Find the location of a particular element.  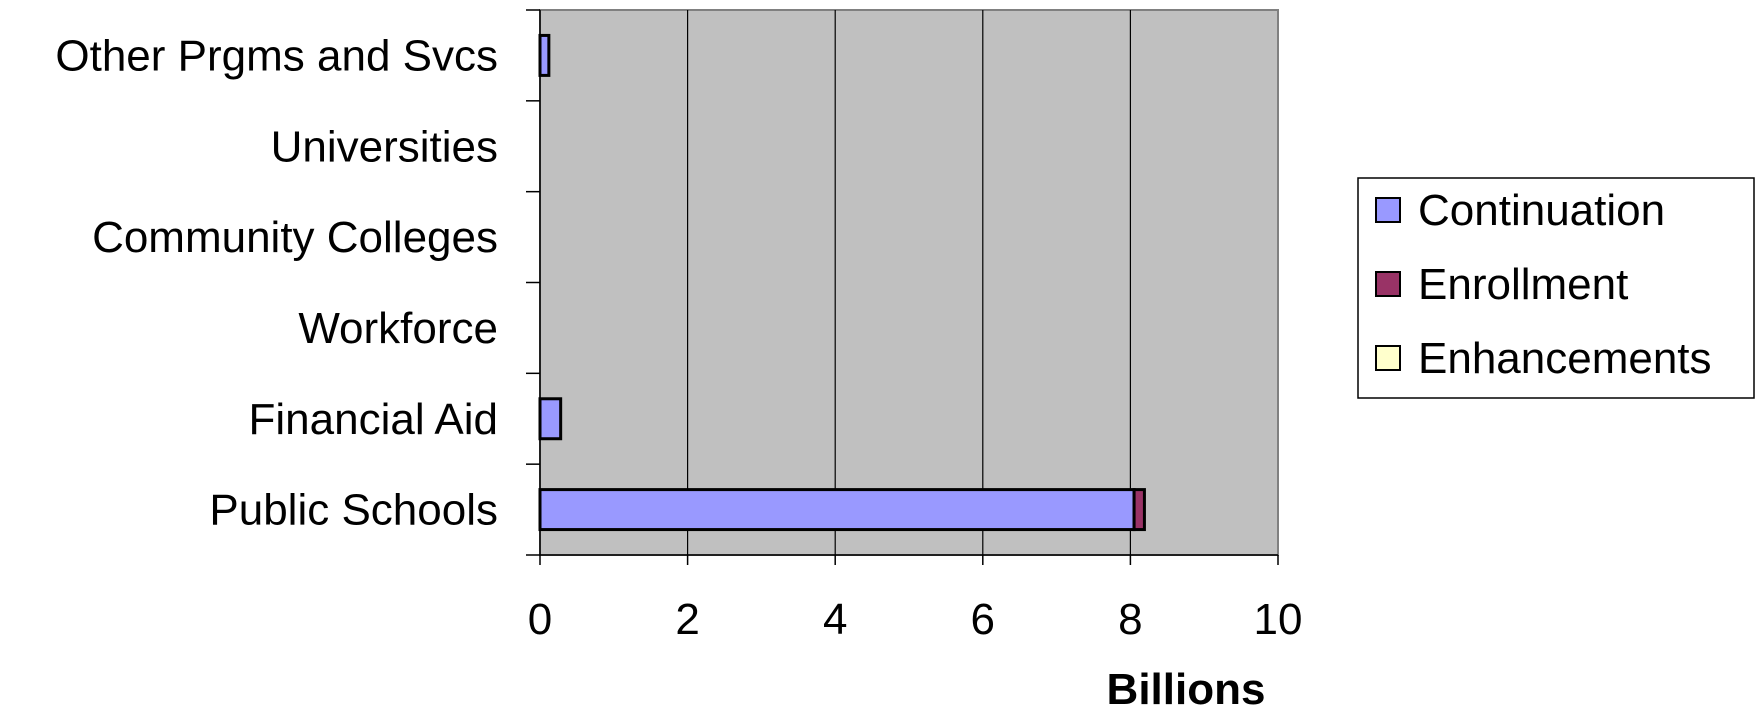

x-axis-title: Billions is located at coordinates (1186, 686).